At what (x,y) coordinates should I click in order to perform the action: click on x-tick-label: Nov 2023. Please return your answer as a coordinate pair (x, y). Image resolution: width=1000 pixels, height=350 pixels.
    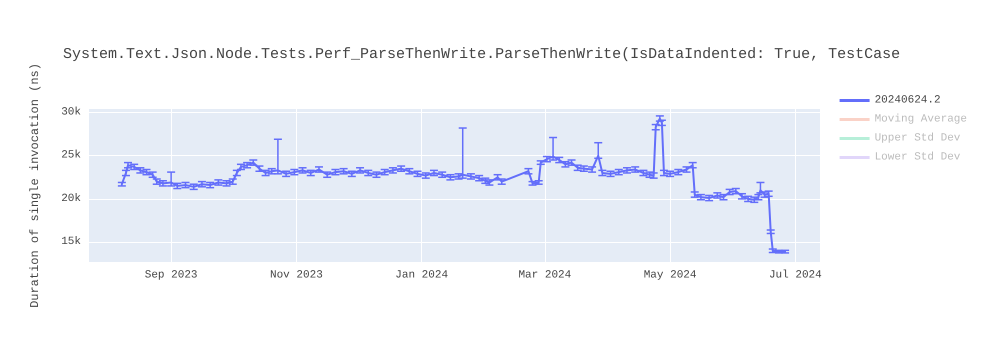
    Looking at the image, I should click on (296, 276).